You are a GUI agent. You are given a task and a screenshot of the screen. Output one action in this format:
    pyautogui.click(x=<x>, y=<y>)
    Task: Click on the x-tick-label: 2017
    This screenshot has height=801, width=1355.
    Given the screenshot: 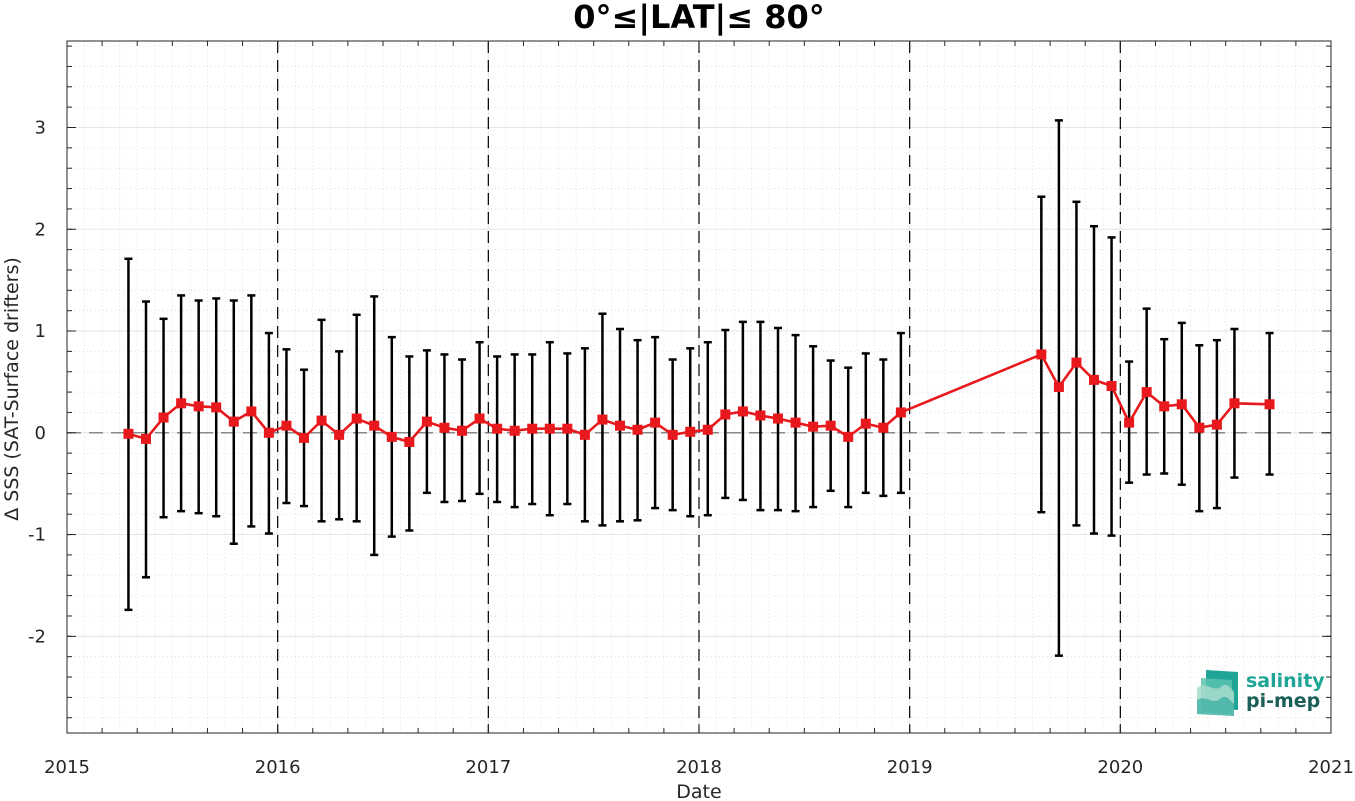 What is the action you would take?
    pyautogui.click(x=488, y=767)
    